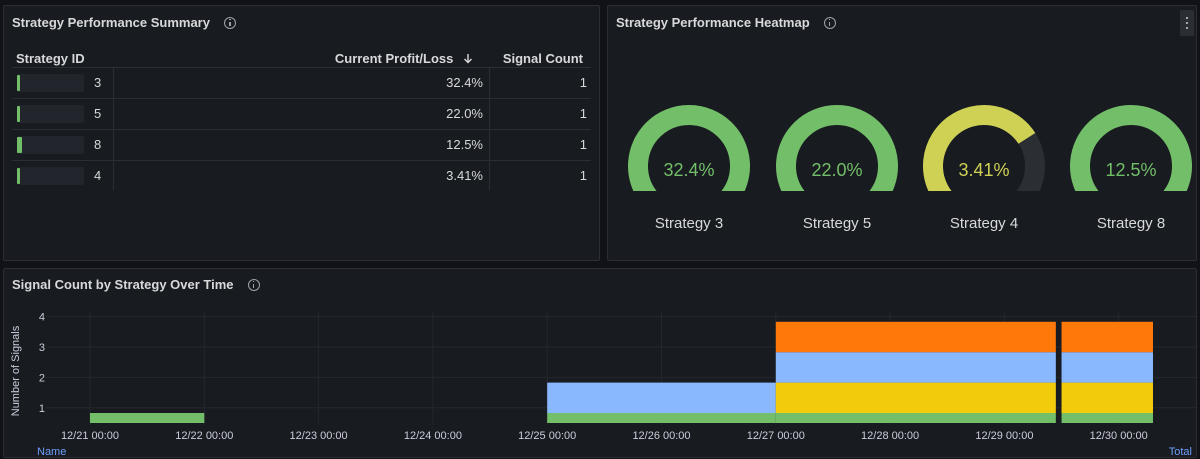  Describe the element at coordinates (837, 223) in the screenshot. I see `gauge-label: Strategy 5` at that location.